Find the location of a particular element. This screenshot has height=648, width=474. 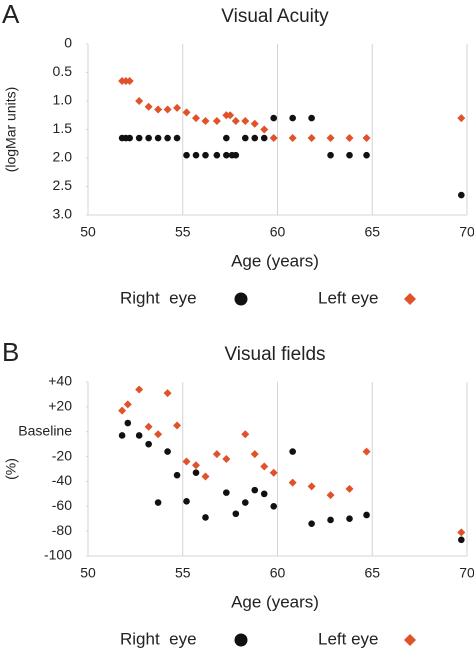

x-axis-label: Age (years) is located at coordinates (275, 260).